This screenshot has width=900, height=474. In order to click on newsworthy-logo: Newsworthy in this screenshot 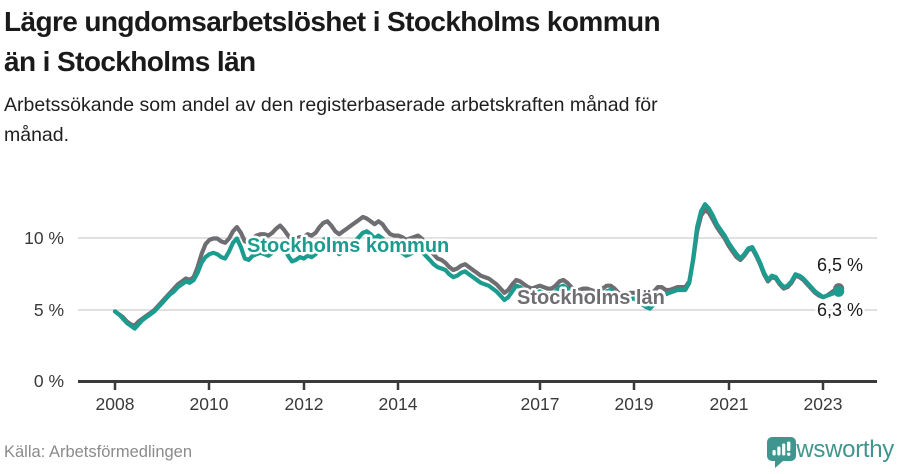, I will do `click(830, 452)`.